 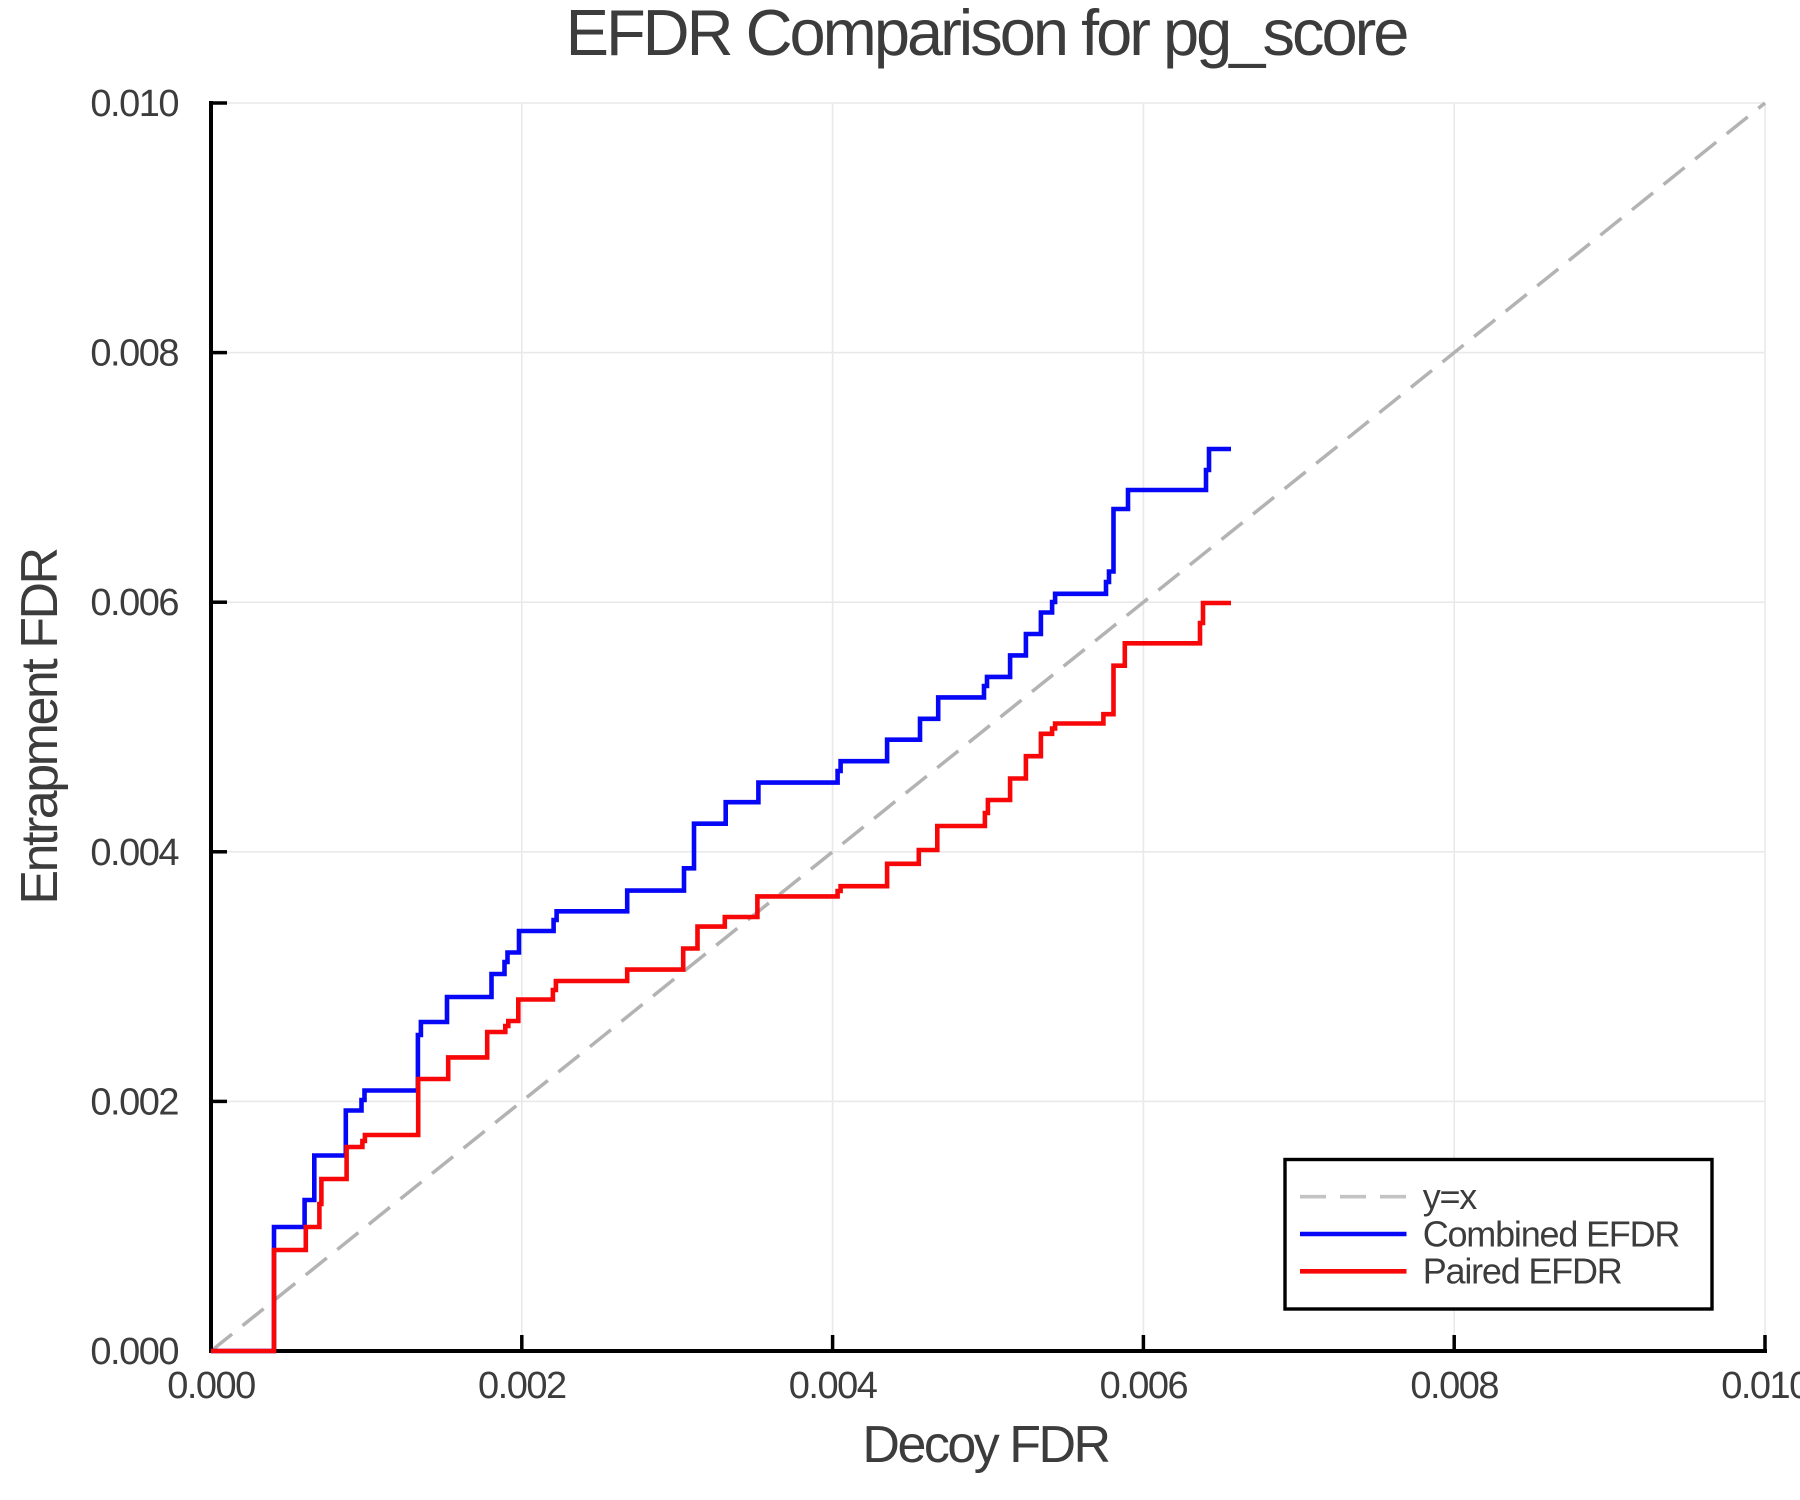 I want to click on svg-text: Entrapment FDR, so click(x=40, y=726).